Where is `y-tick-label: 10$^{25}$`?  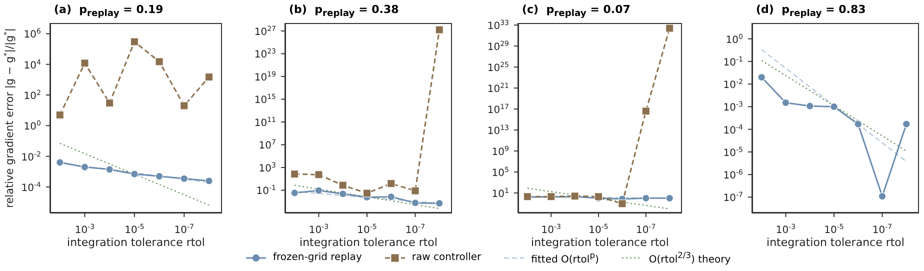
y-tick-label: 10$^{25}$ is located at coordinates (498, 67).